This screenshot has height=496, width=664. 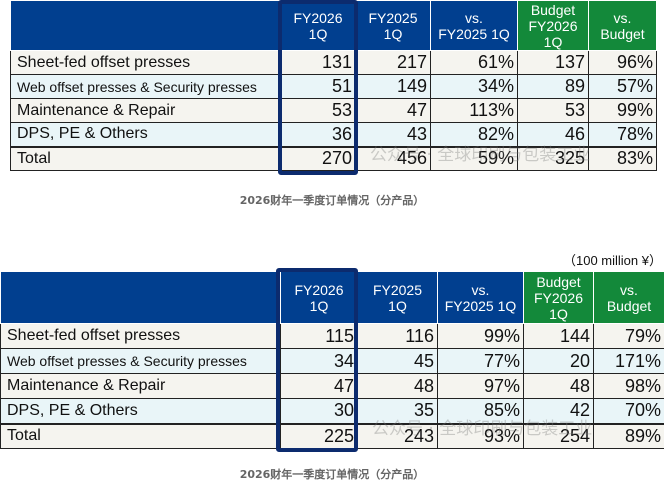 What do you see at coordinates (480, 435) in the screenshot?
I see `cell-vs-fy2025-1q: 93%` at bounding box center [480, 435].